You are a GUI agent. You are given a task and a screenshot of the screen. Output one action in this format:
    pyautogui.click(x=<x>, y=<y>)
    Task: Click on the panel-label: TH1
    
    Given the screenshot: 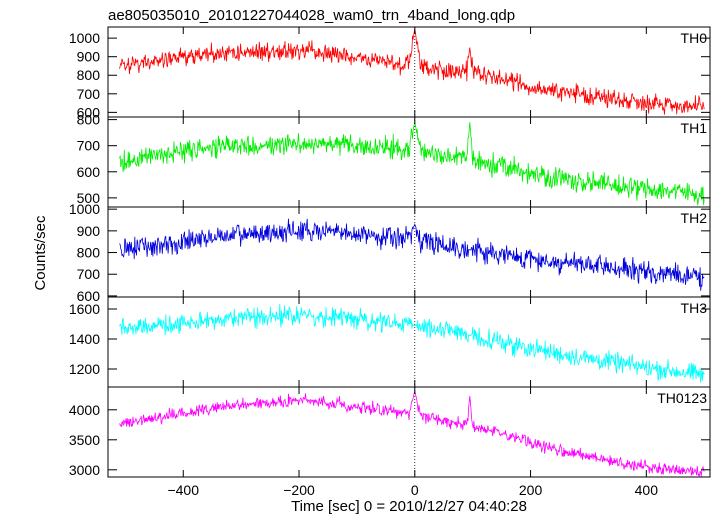 What is the action you would take?
    pyautogui.click(x=694, y=128)
    